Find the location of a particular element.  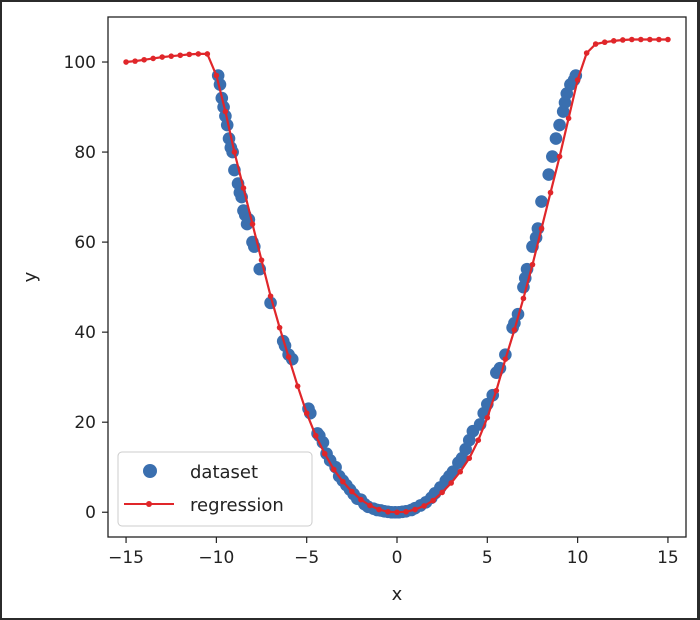

y-tick-label: 80 is located at coordinates (85, 153).